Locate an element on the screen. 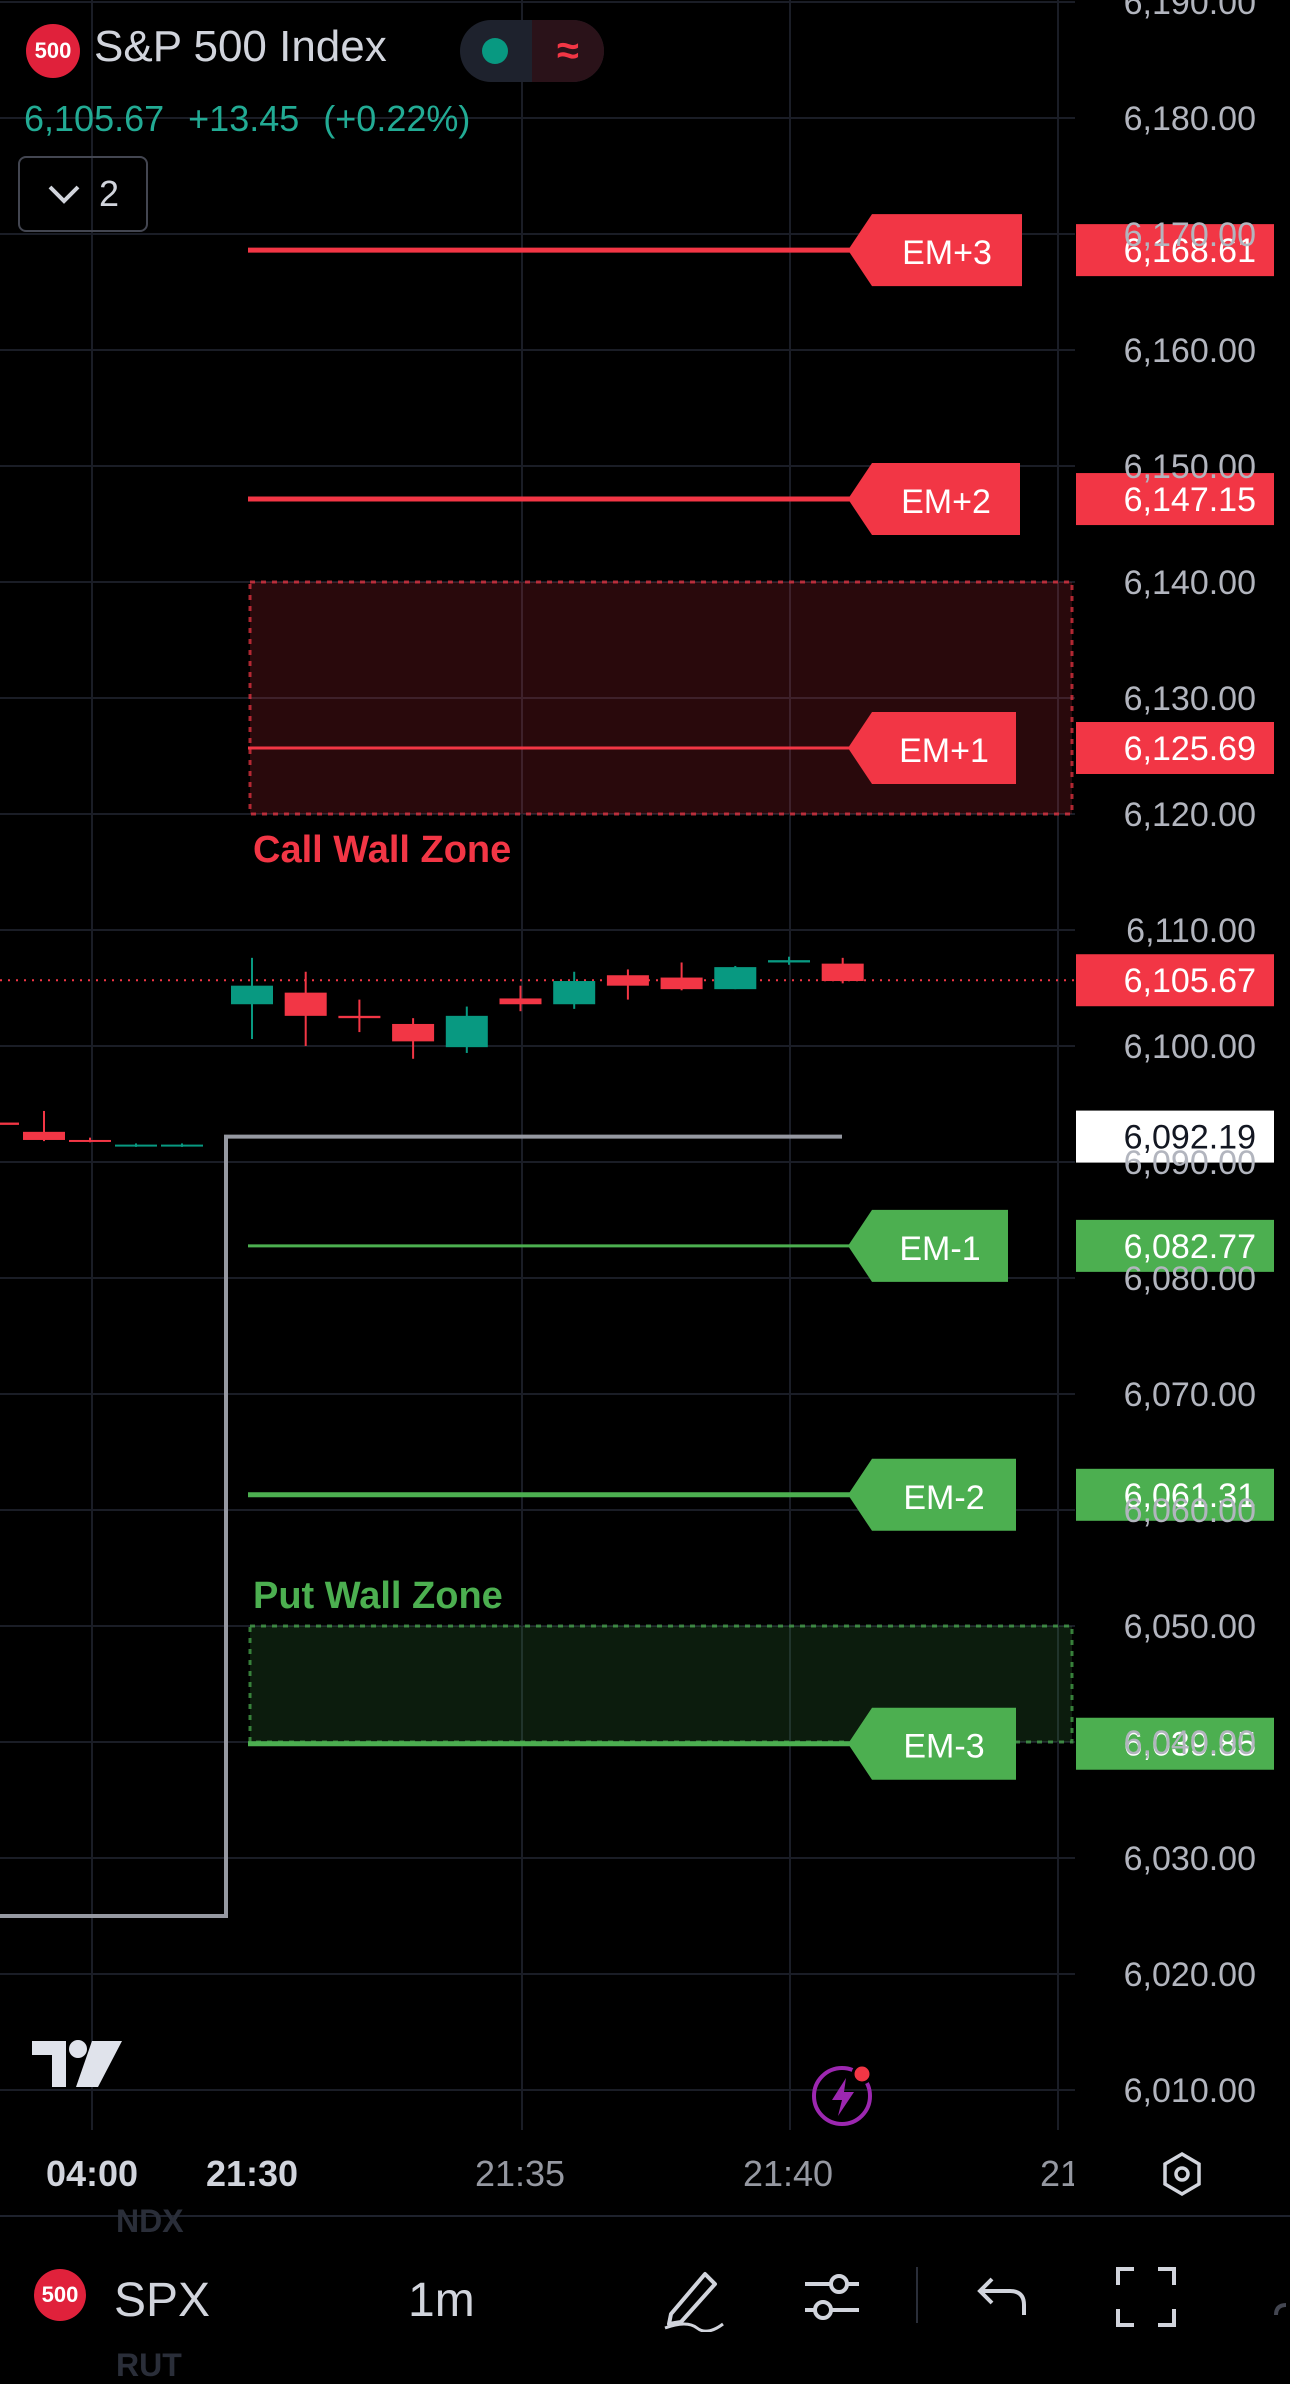 The image size is (1290, 2384). price-change-pct: (+0.22%) is located at coordinates (397, 118).